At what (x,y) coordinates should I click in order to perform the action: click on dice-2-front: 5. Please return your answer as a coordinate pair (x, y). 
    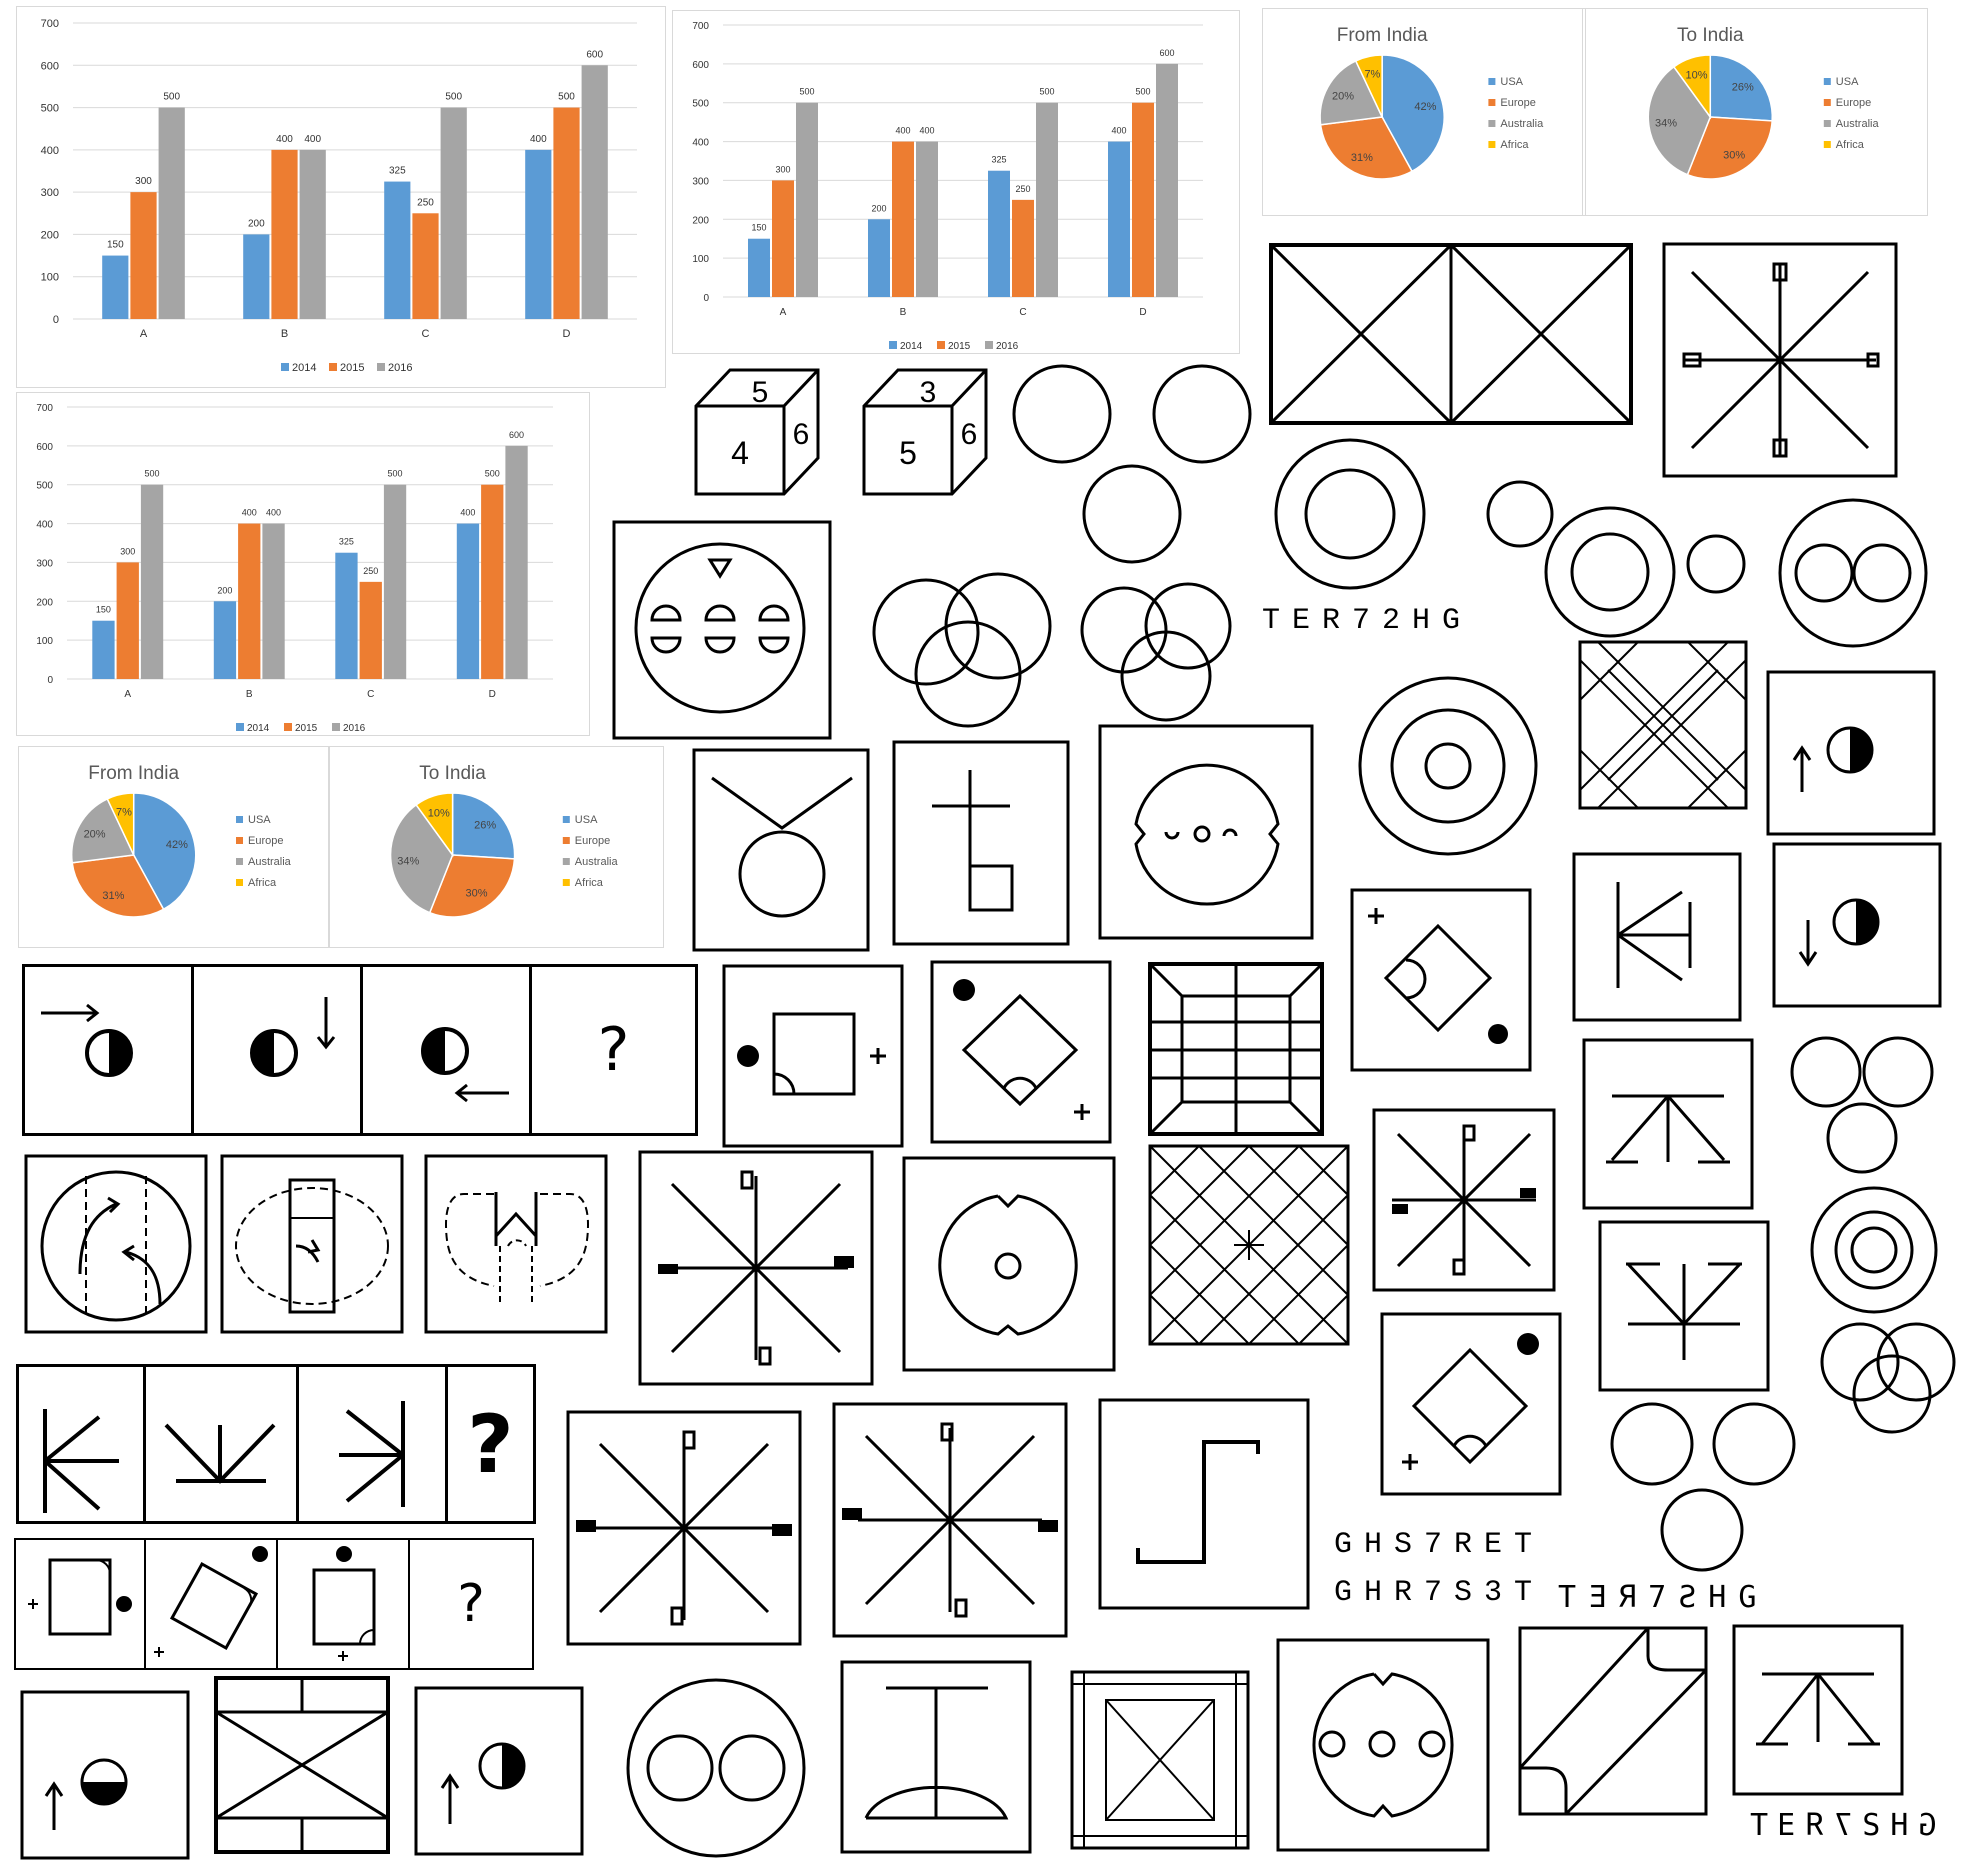
    Looking at the image, I should click on (908, 453).